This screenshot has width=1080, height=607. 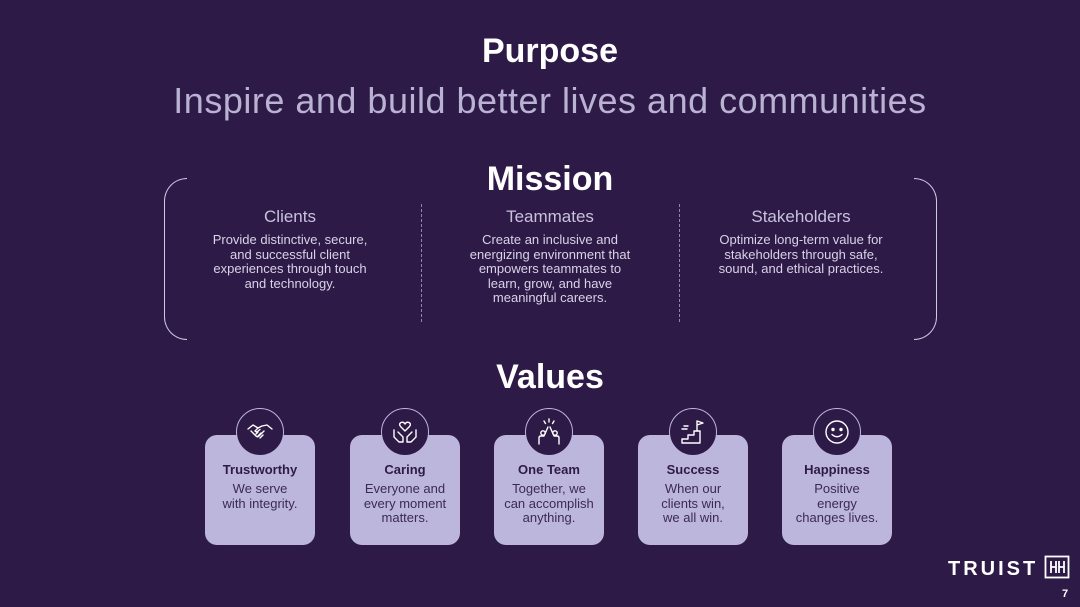 I want to click on value-line: matters., so click(x=405, y=517).